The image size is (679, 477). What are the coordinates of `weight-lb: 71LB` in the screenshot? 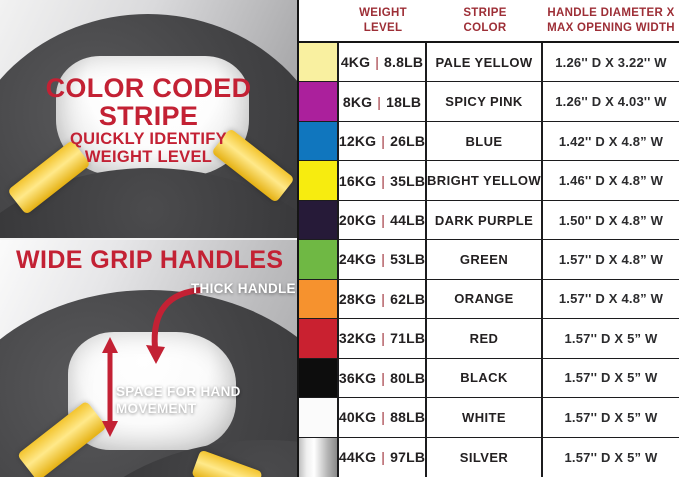 It's located at (408, 338).